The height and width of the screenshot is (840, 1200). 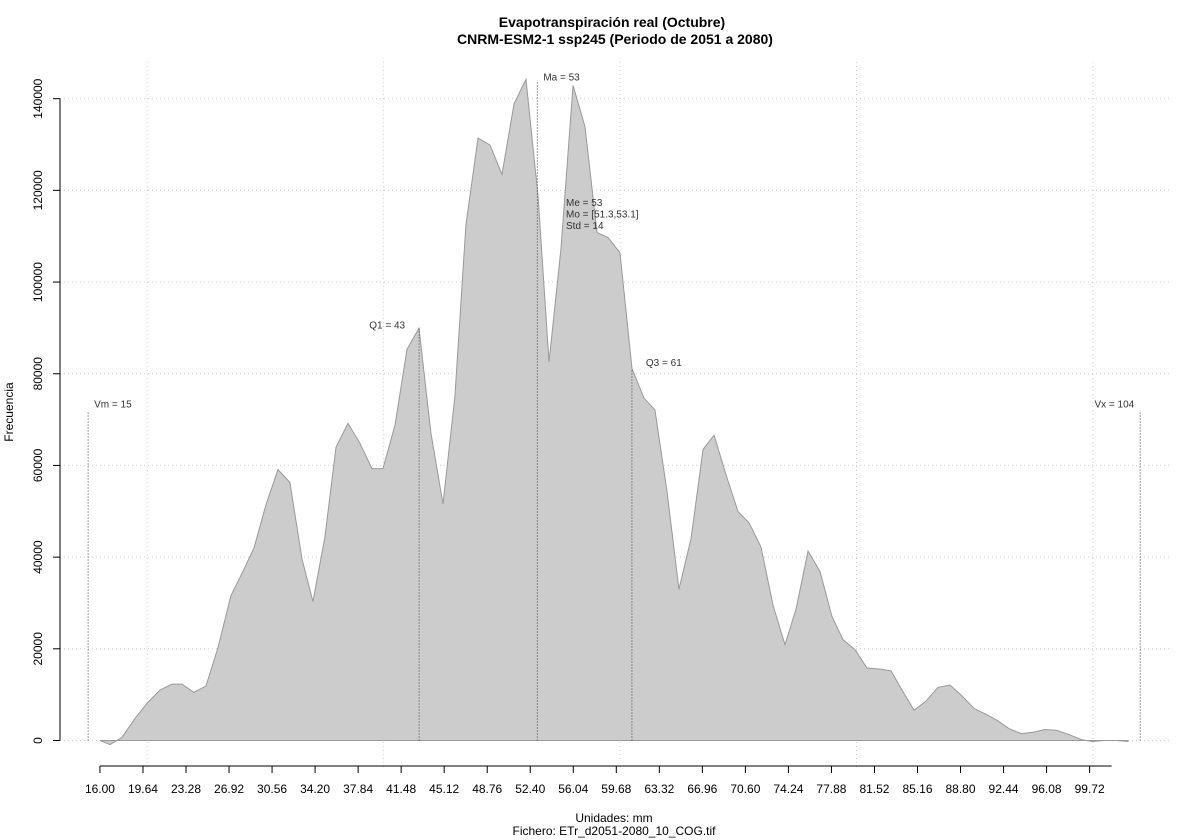 I want to click on x-tick-label: 66.96, so click(x=702, y=789).